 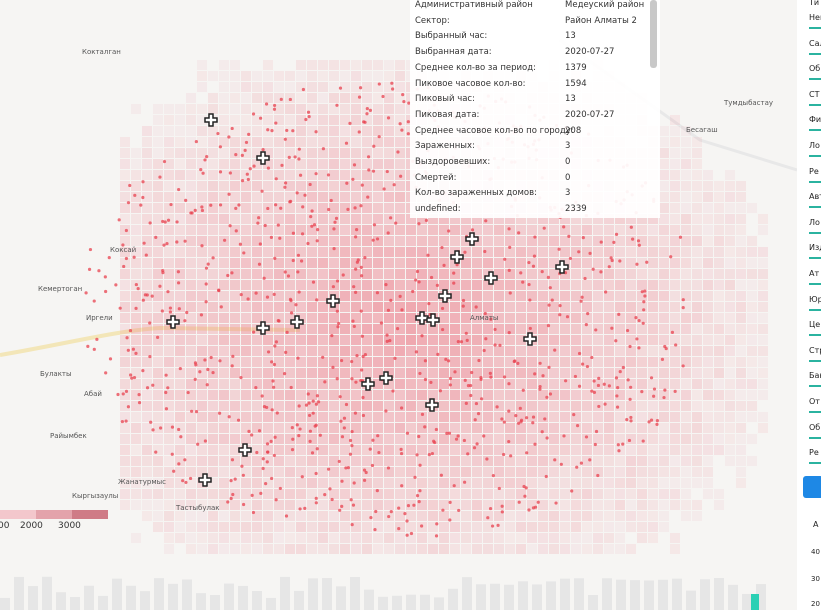 I want to click on popup-value: 208, so click(x=573, y=130).